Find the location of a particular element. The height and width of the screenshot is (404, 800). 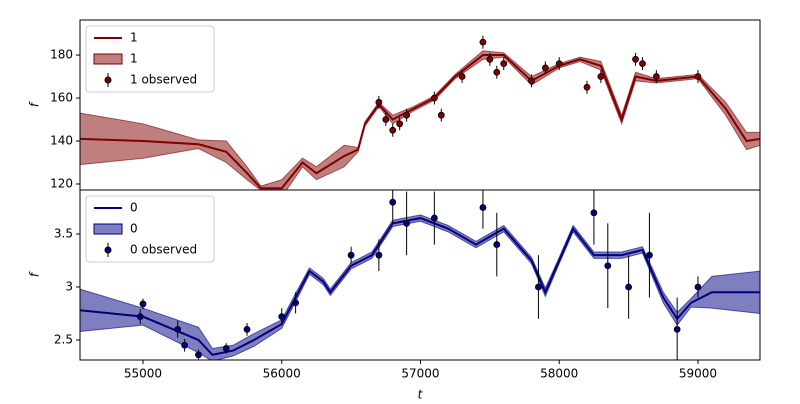

y-tick-label: 3 is located at coordinates (69, 286).